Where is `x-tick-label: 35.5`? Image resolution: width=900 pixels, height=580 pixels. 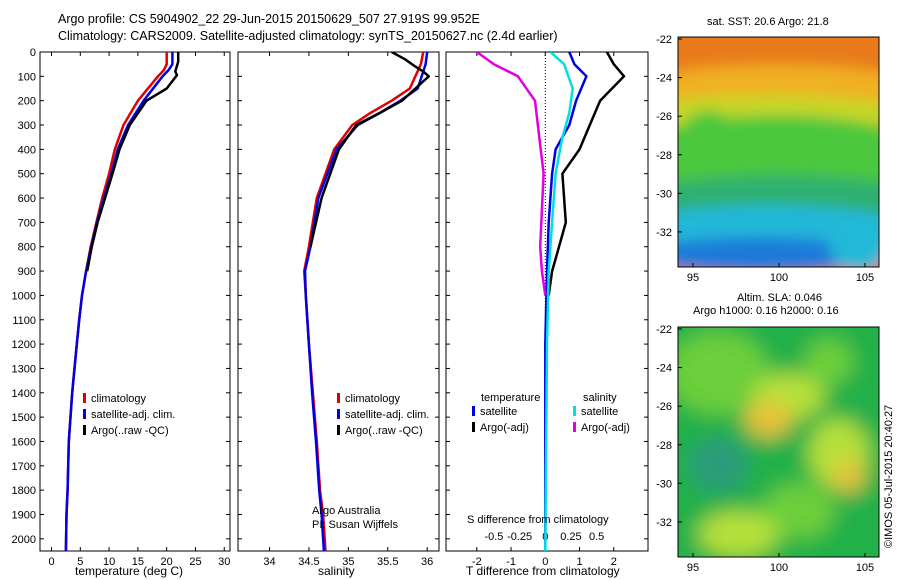
x-tick-label: 35.5 is located at coordinates (387, 562).